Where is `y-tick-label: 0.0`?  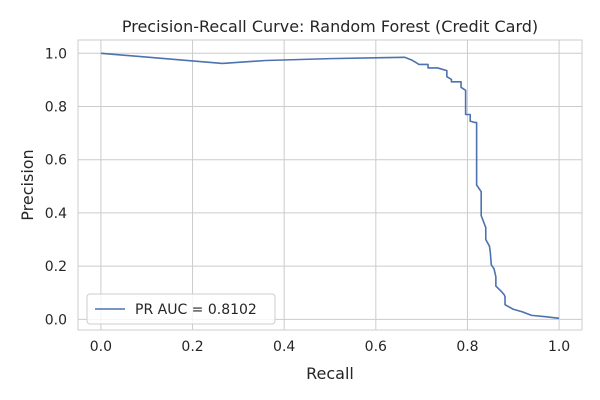
y-tick-label: 0.0 is located at coordinates (56, 320).